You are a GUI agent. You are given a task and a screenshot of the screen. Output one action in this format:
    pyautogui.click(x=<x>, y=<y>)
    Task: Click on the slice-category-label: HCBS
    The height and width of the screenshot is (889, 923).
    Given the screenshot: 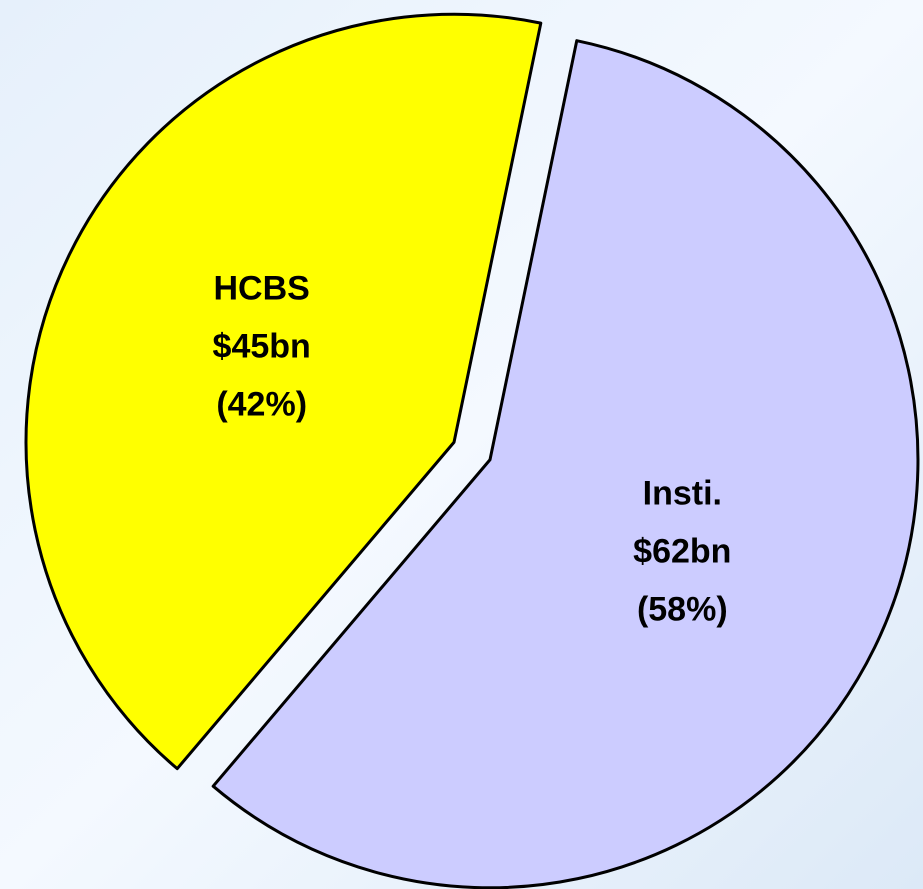 What is the action you would take?
    pyautogui.click(x=262, y=288)
    